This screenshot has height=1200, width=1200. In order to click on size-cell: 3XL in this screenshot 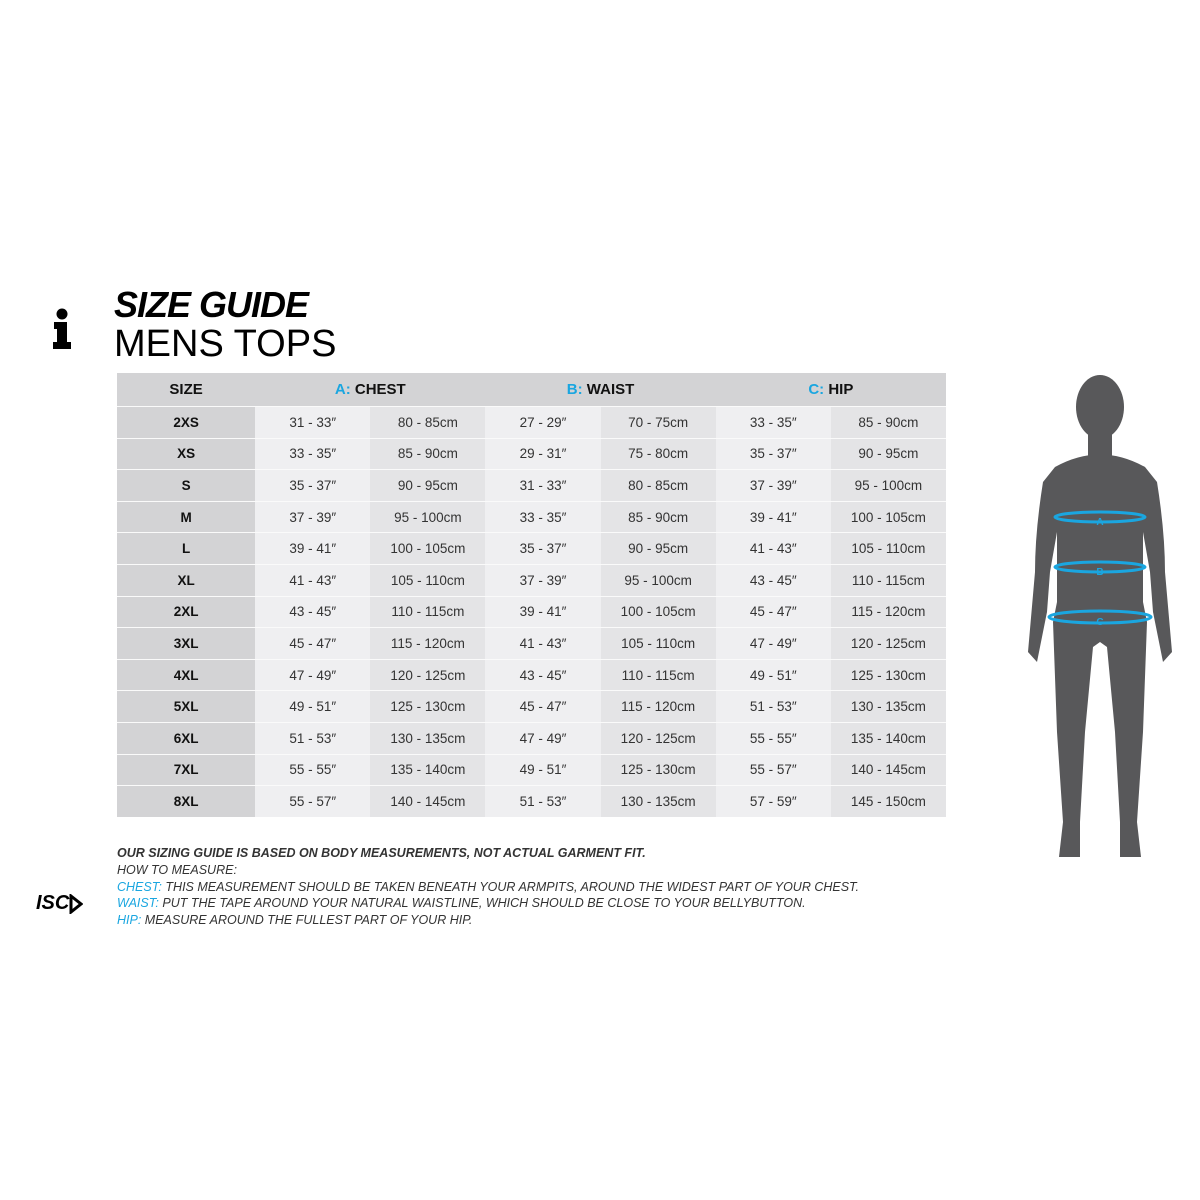, I will do `click(186, 643)`.